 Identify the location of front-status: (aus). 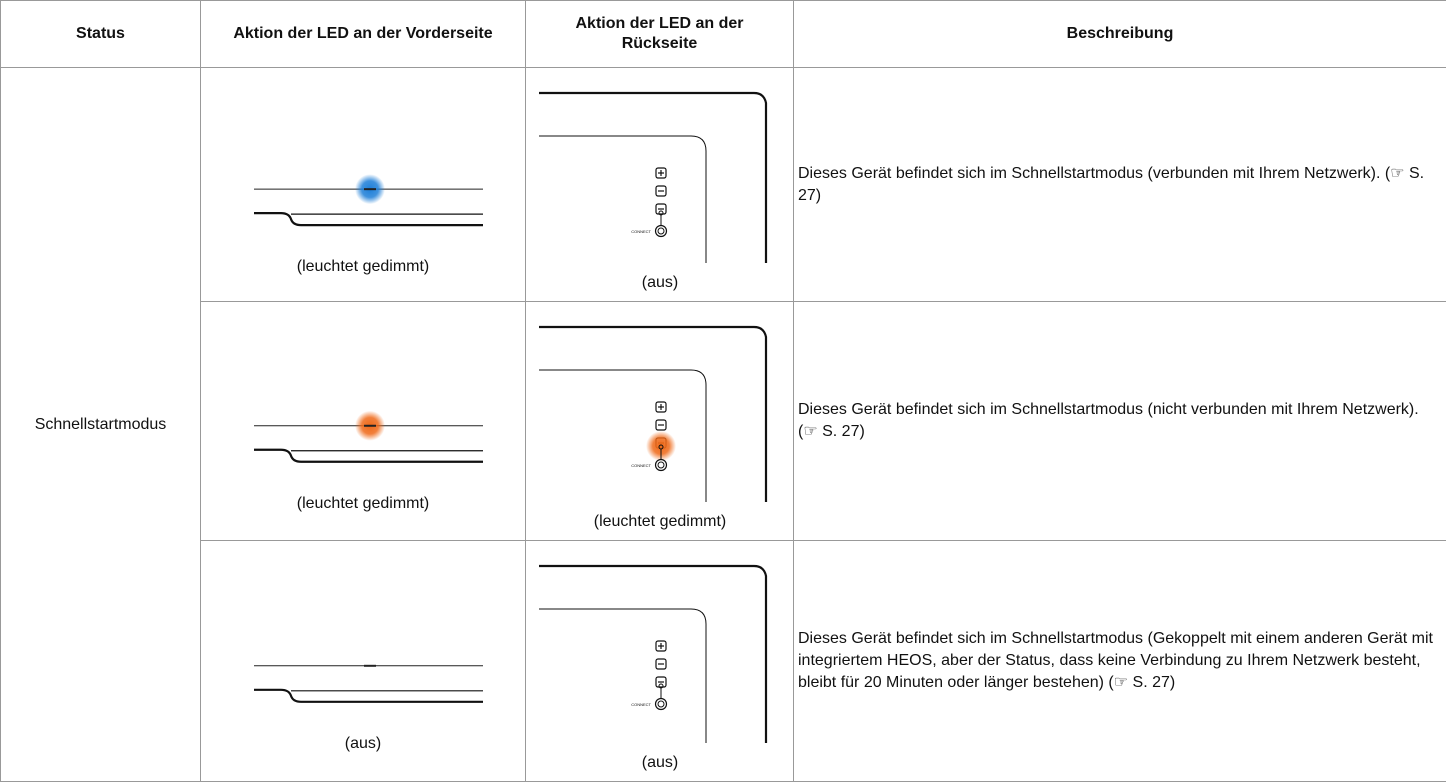
(363, 743).